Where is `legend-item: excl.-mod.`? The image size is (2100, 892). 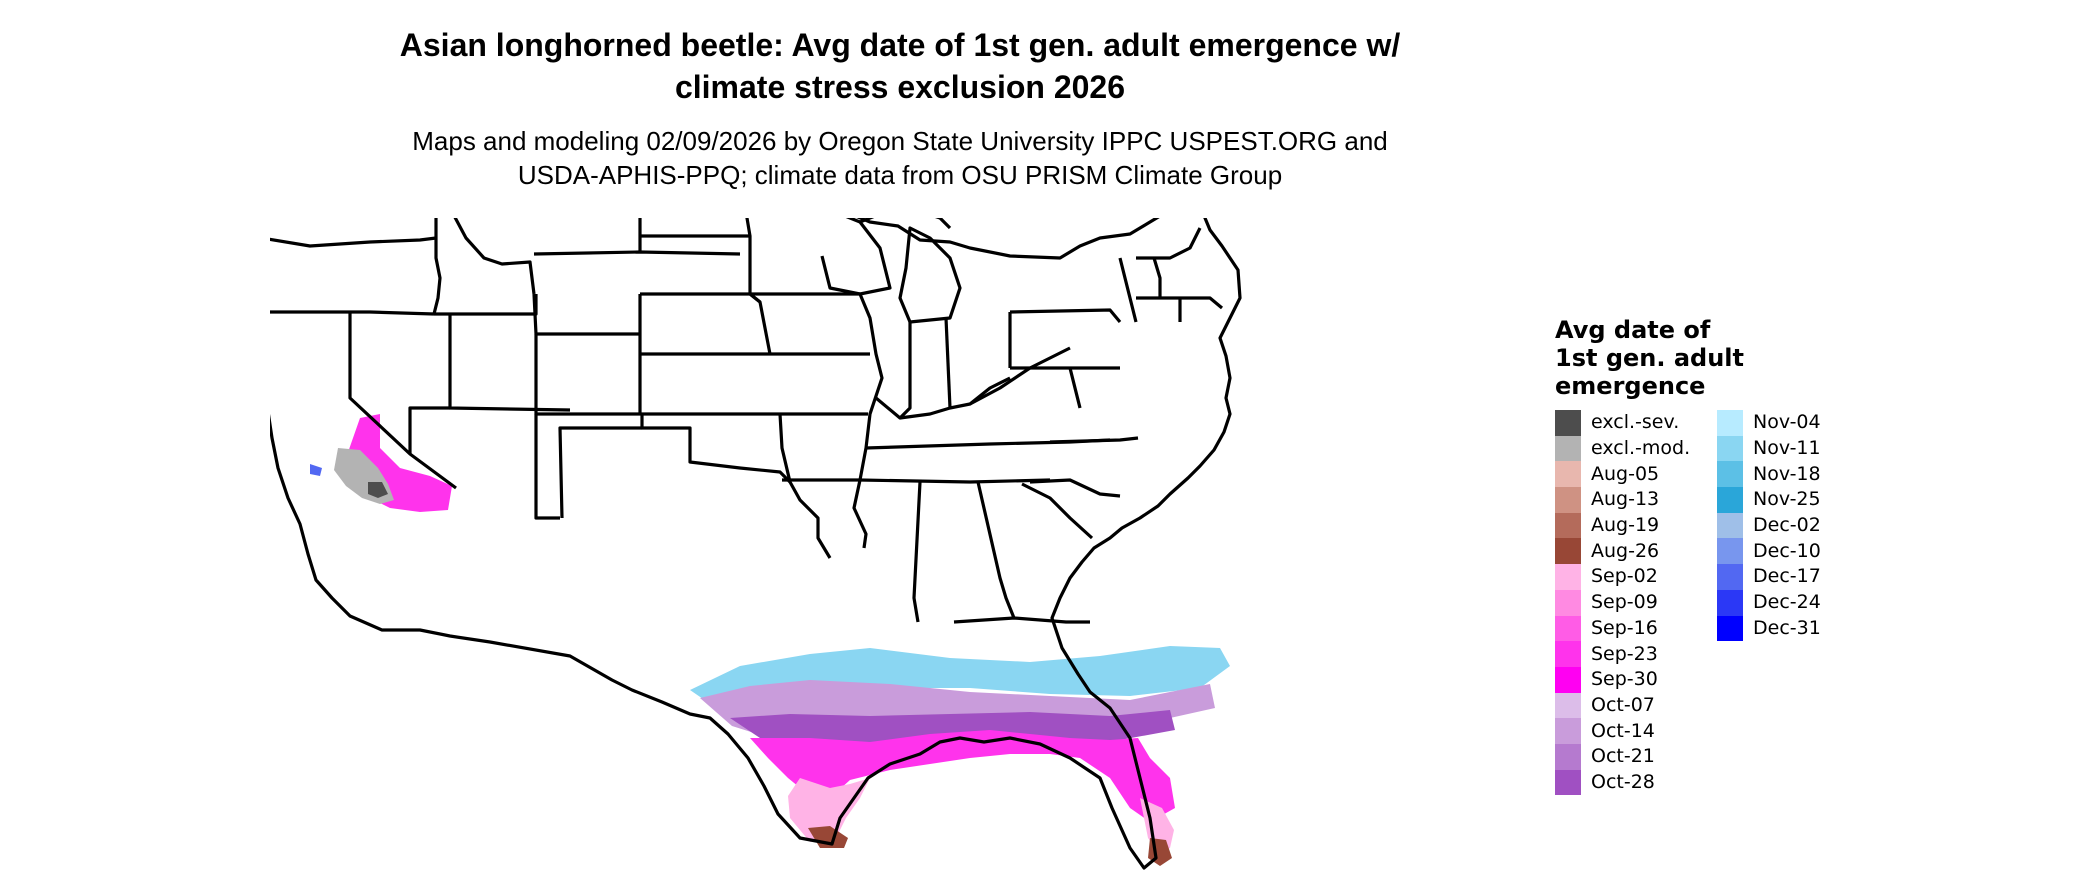
legend-item: excl.-mod. is located at coordinates (1622, 448).